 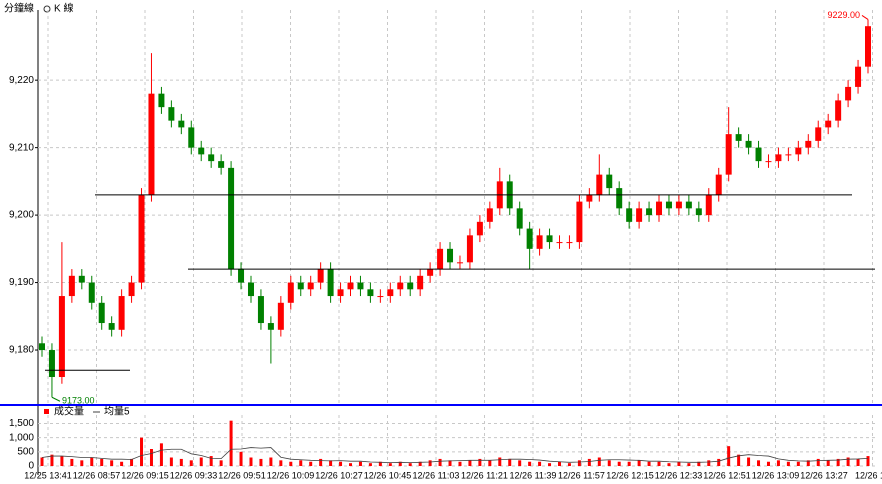 I want to click on y-tick-label: 9,190, so click(x=21, y=282).